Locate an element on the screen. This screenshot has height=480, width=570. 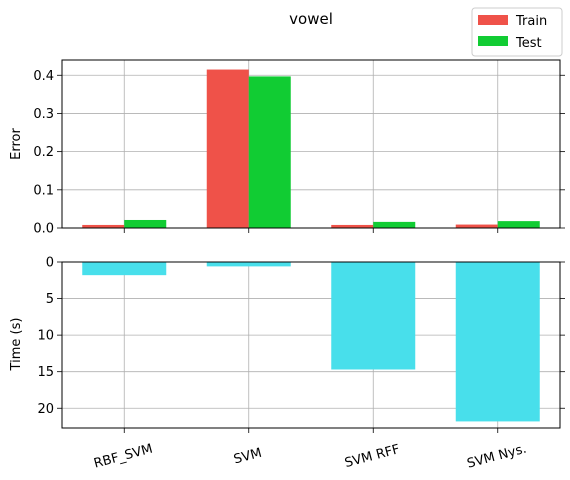
time-ytick-label: 20 is located at coordinates (45, 409).